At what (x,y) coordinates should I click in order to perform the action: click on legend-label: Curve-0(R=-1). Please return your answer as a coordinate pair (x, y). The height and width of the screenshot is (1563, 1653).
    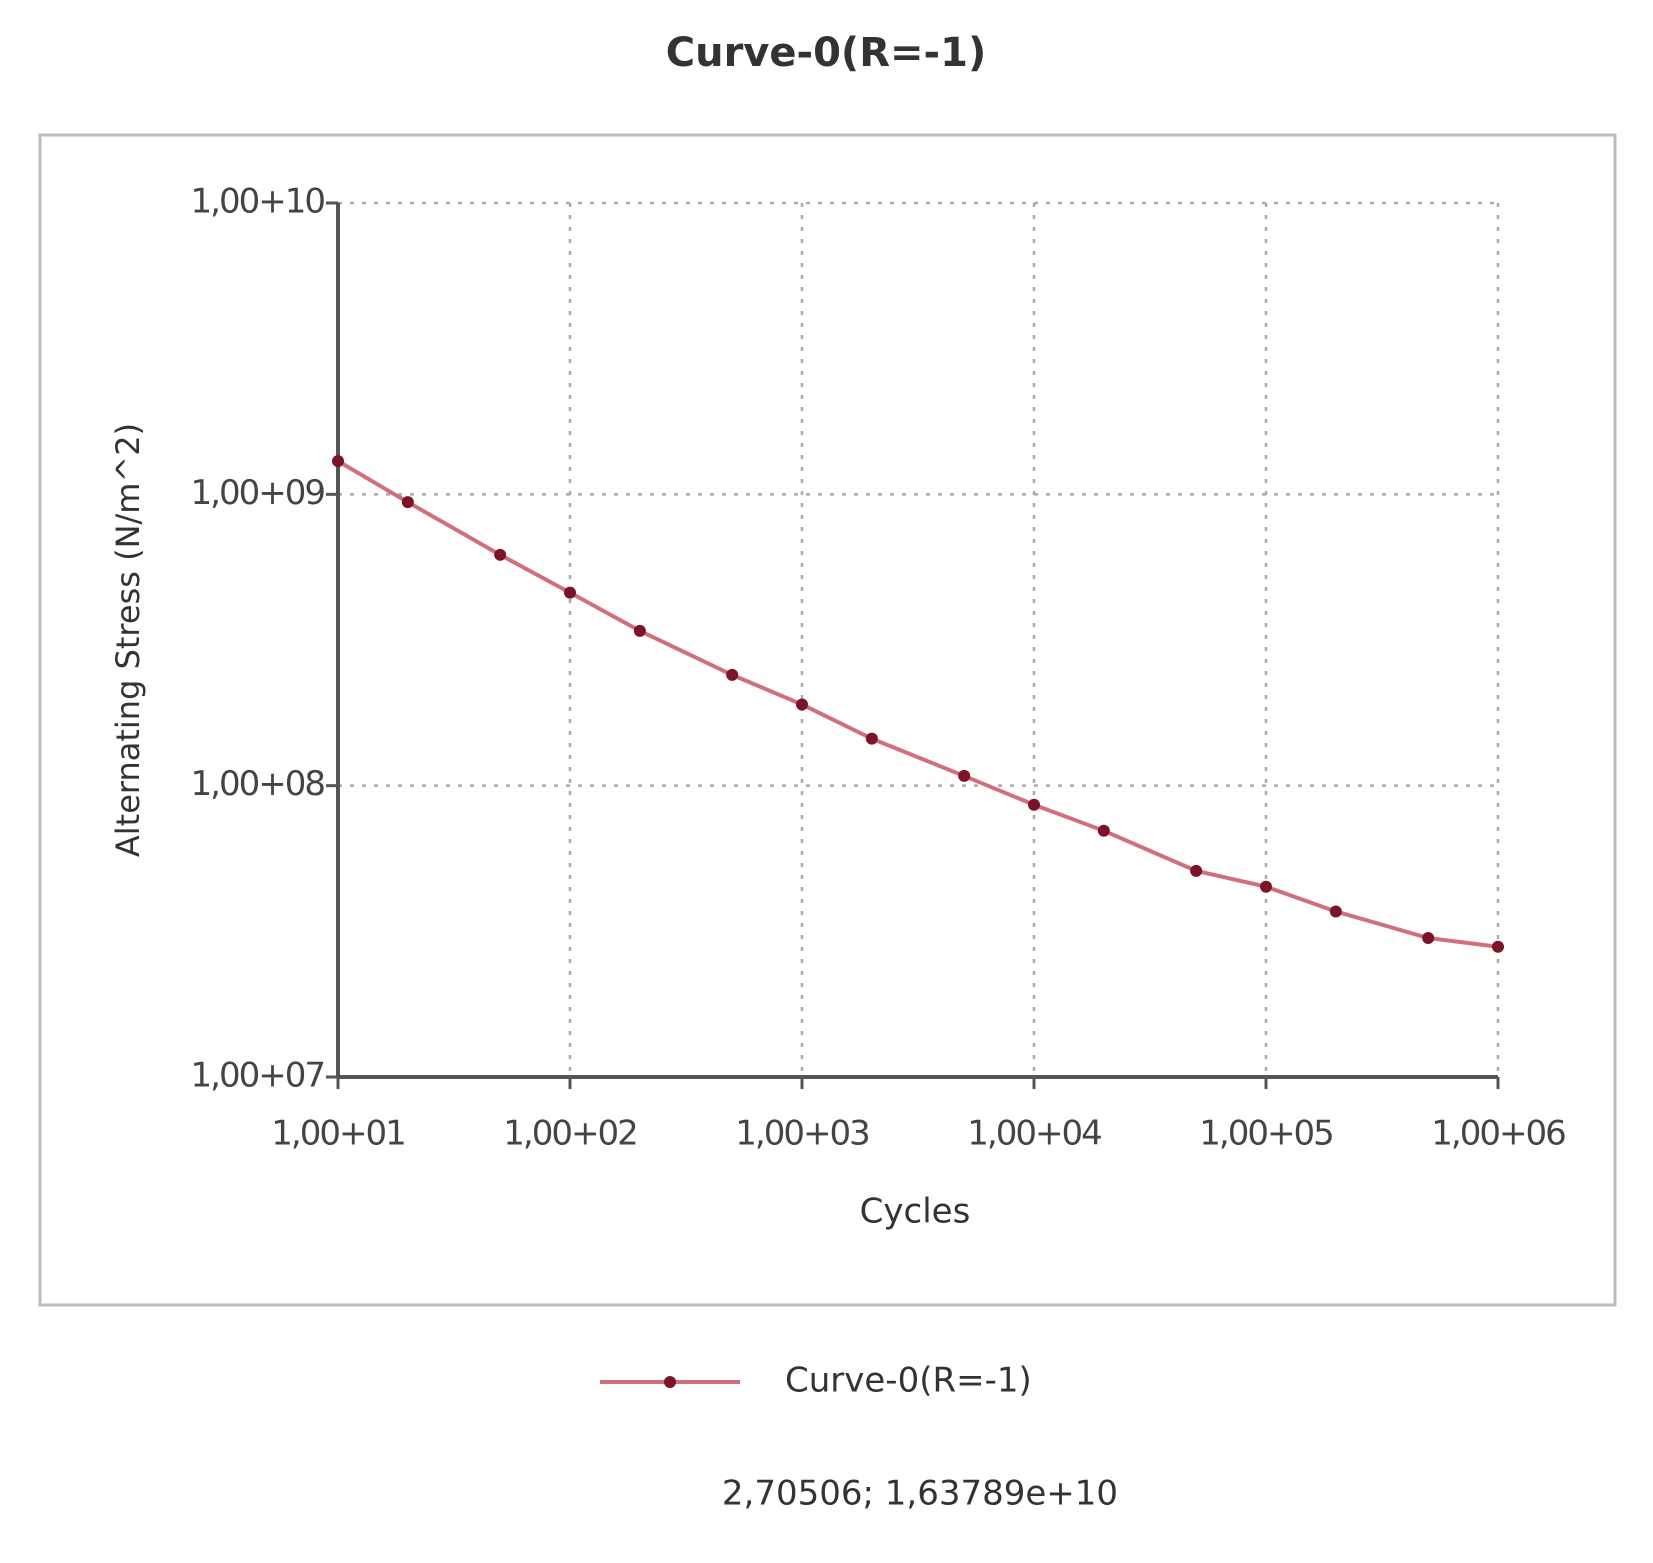
    Looking at the image, I should click on (908, 1381).